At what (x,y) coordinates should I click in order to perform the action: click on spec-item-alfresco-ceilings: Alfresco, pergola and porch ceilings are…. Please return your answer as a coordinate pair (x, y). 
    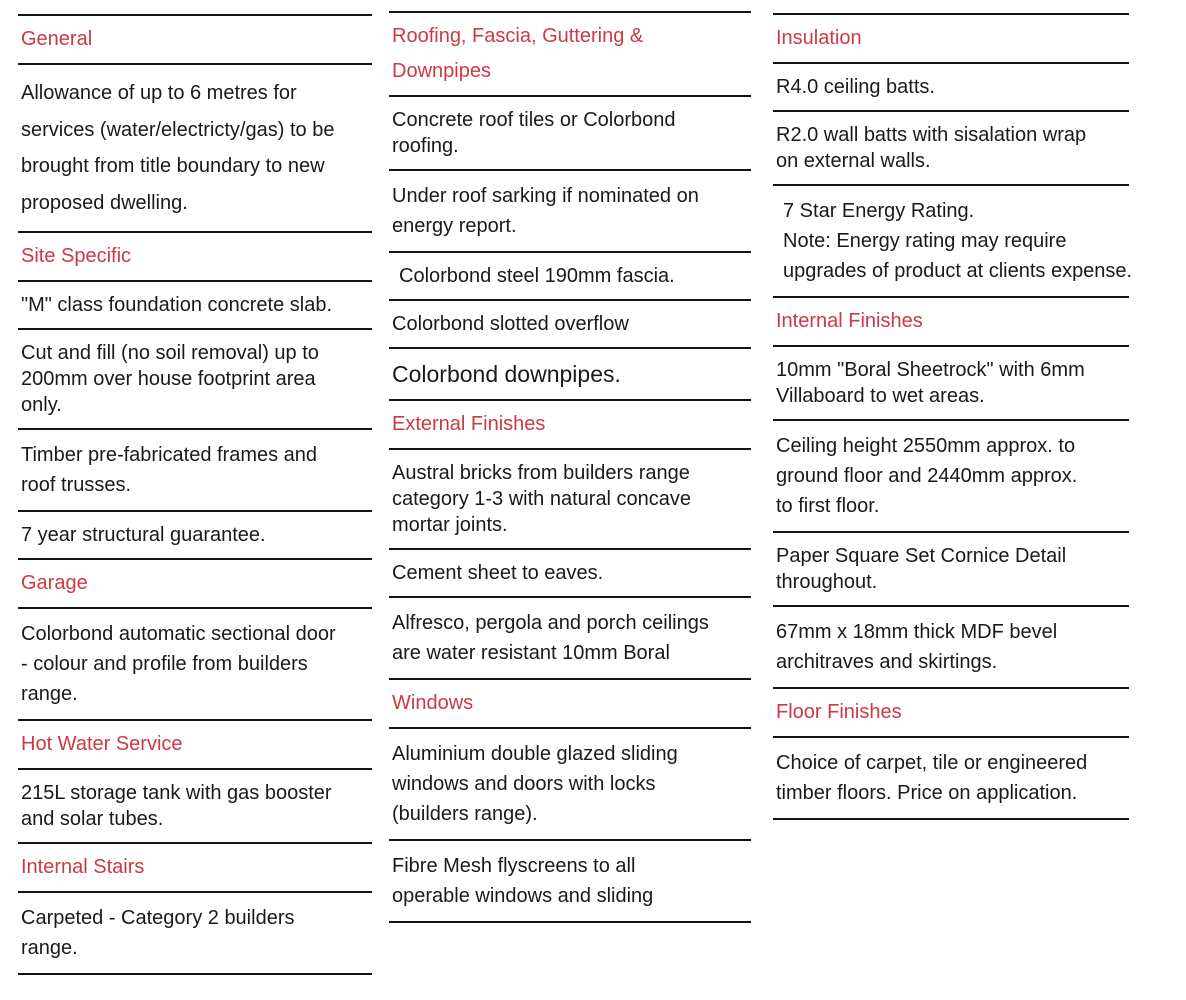
    Looking at the image, I should click on (570, 637).